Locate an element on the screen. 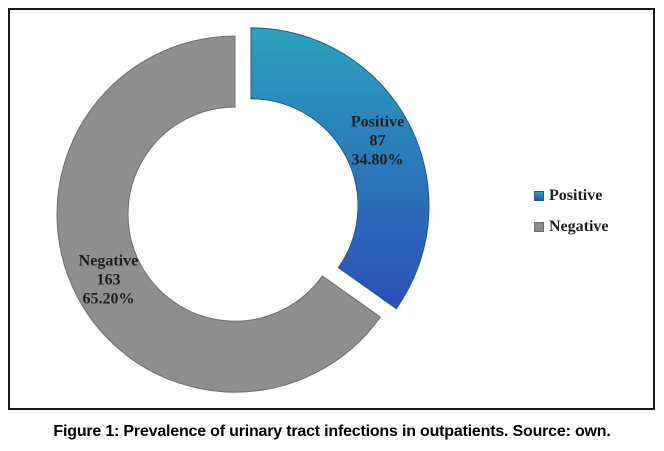  legend-item-positive: Positive is located at coordinates (571, 196).